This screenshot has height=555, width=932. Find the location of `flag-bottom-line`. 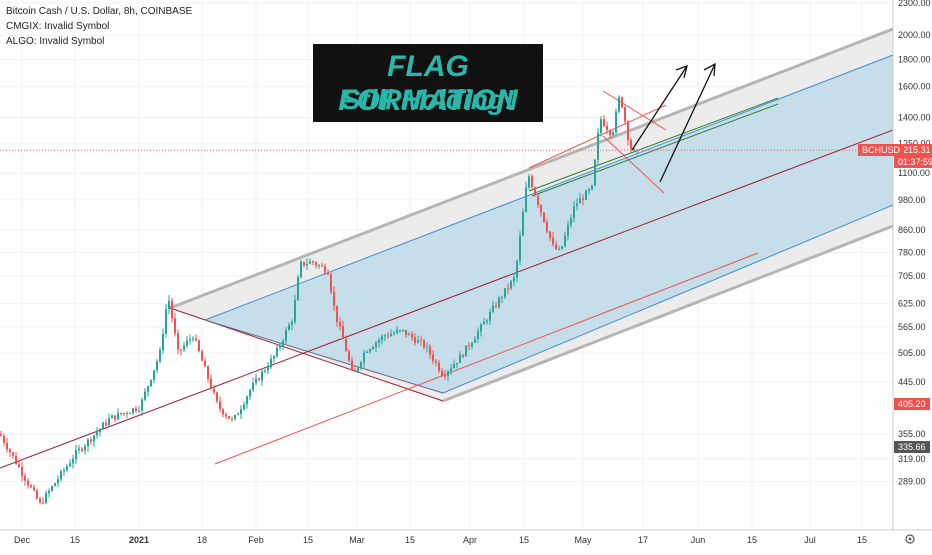

flag-bottom-line is located at coordinates (633, 164).